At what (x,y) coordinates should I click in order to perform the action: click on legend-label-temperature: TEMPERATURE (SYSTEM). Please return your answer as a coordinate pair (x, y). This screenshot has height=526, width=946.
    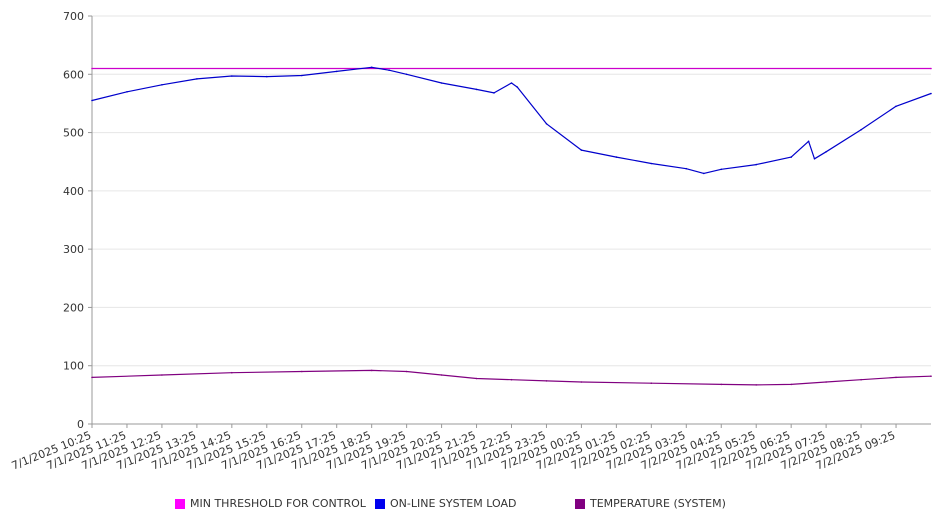
    Looking at the image, I should click on (658, 503).